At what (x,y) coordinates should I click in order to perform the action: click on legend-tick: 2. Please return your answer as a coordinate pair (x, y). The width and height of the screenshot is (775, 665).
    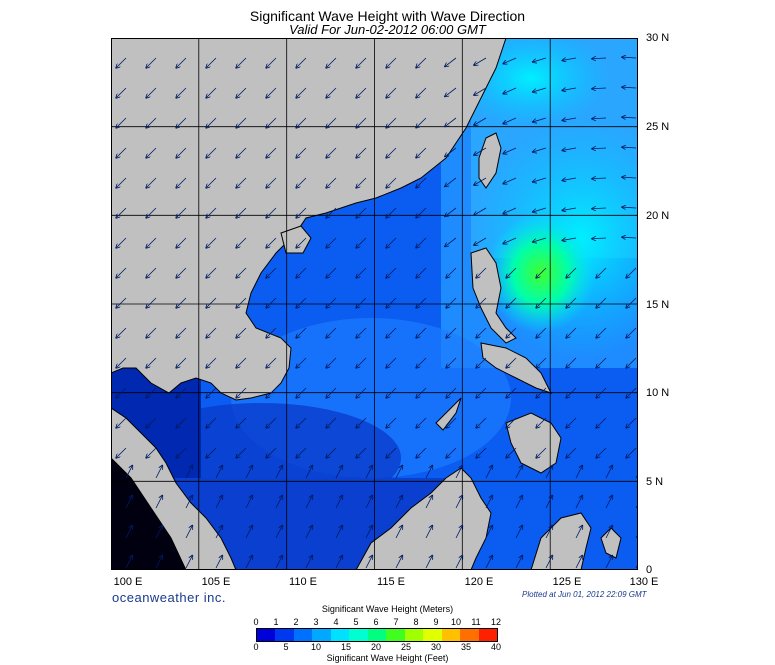
    Looking at the image, I should click on (296, 622).